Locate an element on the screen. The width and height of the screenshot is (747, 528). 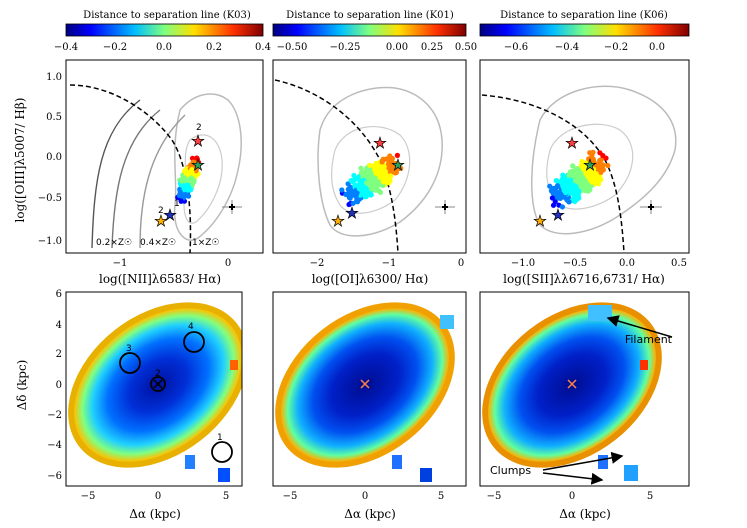
circle-label: 4 is located at coordinates (191, 327).